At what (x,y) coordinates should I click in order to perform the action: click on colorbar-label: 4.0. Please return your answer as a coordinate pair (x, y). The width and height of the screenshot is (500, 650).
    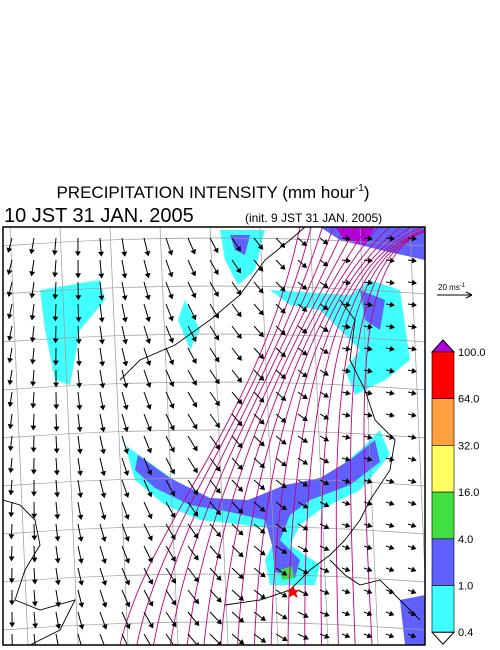
    Looking at the image, I should click on (465, 540).